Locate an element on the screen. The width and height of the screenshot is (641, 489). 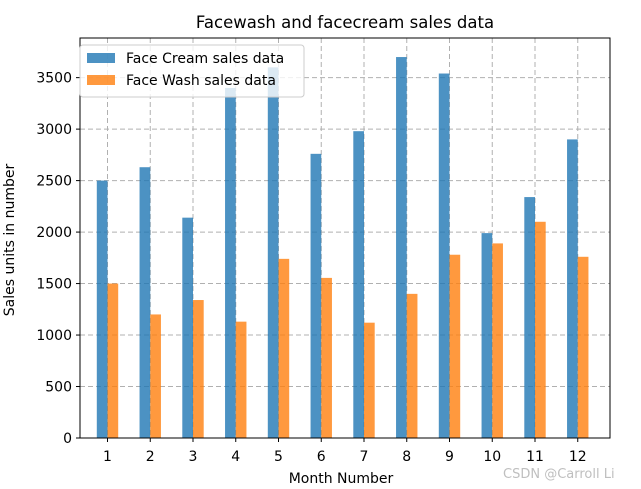
y-tick-label: 500 is located at coordinates (58, 388).